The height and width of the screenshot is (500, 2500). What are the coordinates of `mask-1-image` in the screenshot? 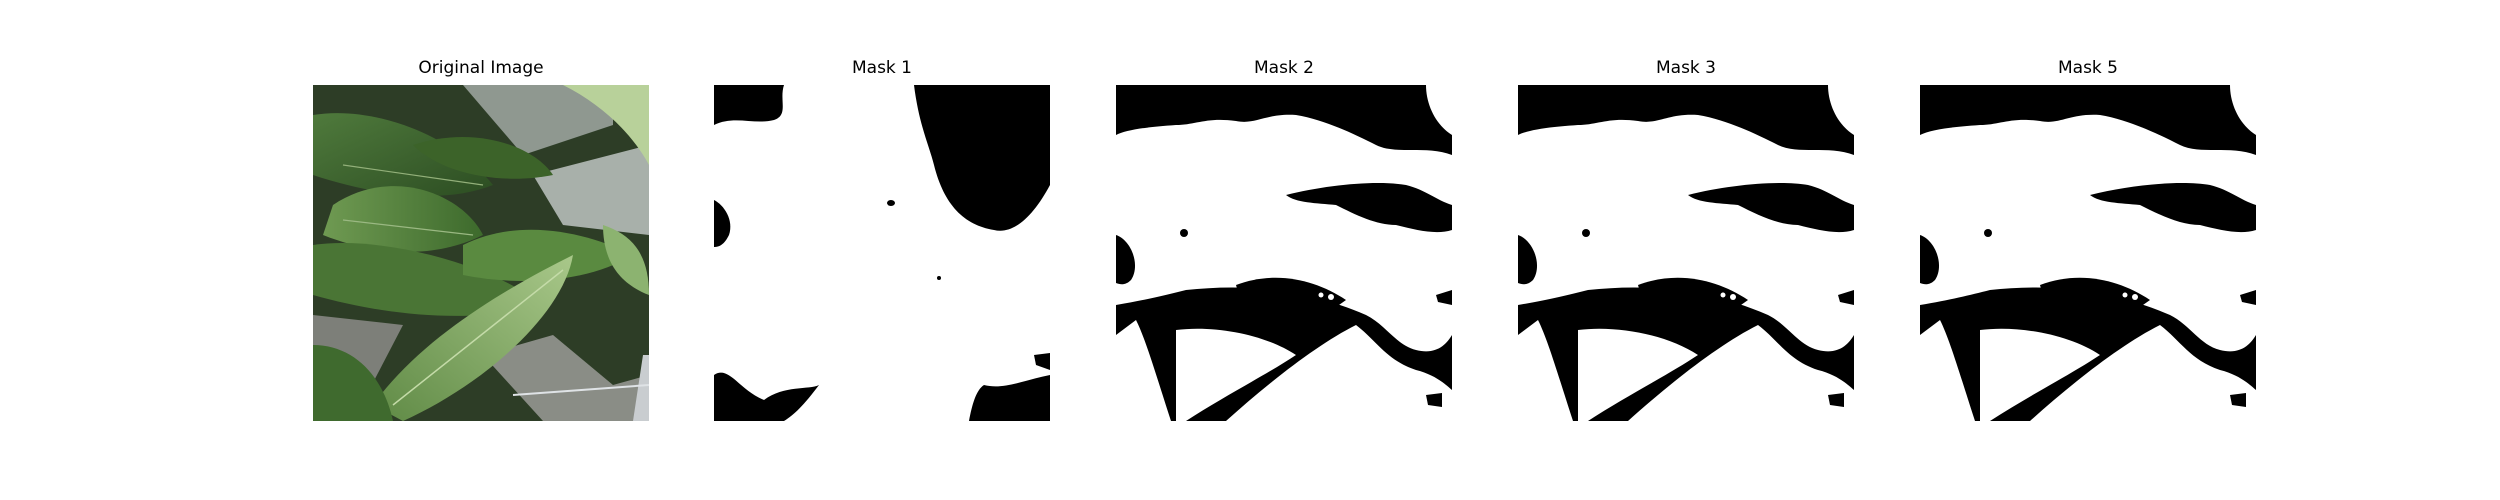 It's located at (882, 253).